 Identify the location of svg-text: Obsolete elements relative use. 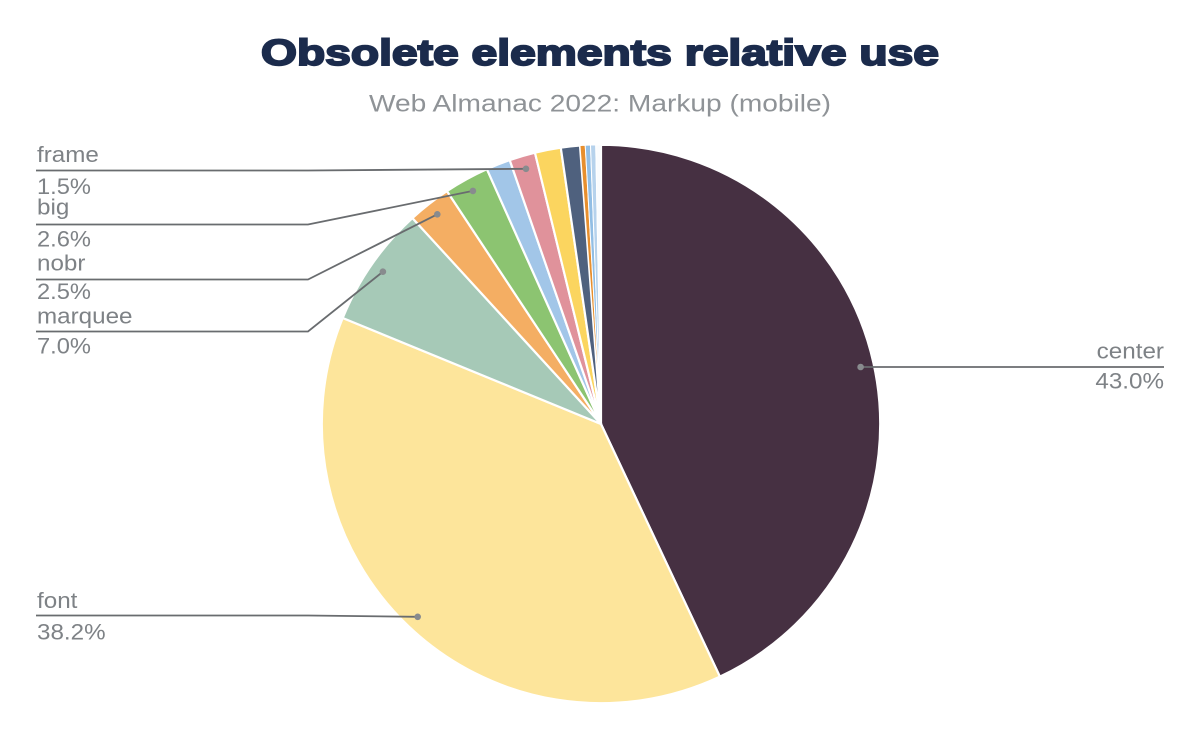
(600, 52).